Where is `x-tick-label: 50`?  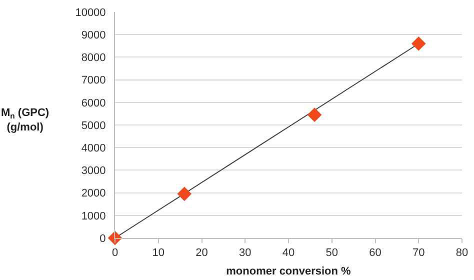
x-tick-label: 50 is located at coordinates (332, 253).